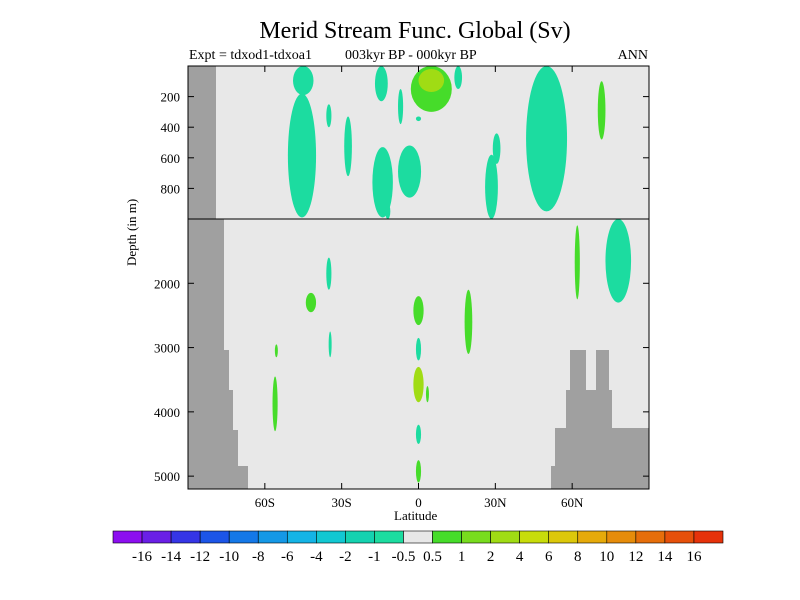 Image resolution: width=800 pixels, height=600 pixels. Describe the element at coordinates (601, 110) in the screenshot. I see `contour-cell-upper-m` at that location.